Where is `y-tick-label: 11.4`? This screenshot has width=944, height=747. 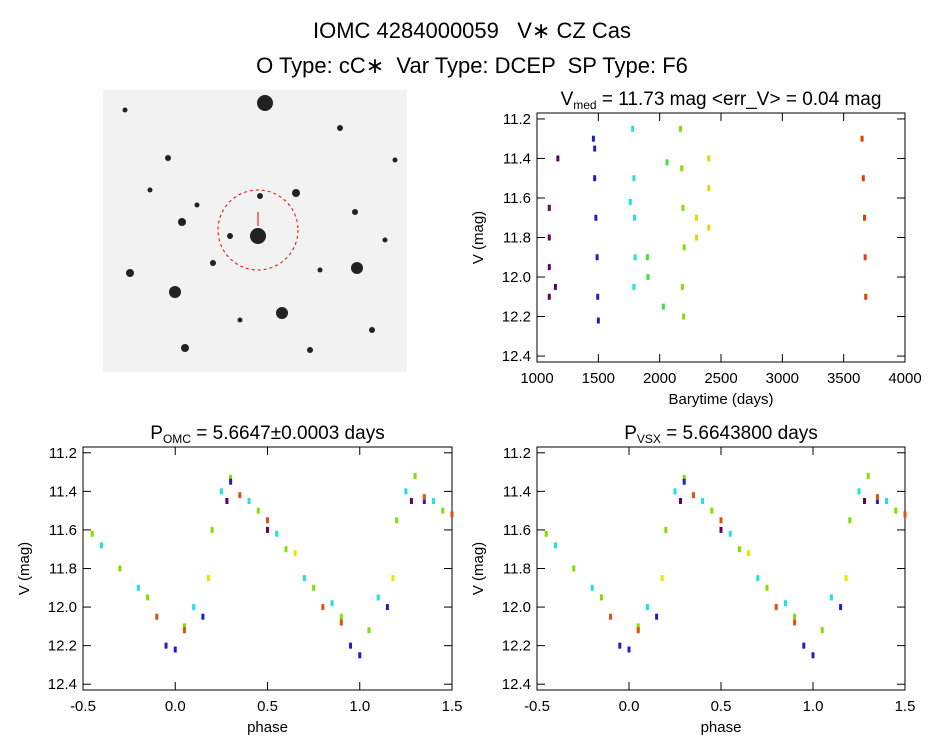 y-tick-label: 11.4 is located at coordinates (517, 491).